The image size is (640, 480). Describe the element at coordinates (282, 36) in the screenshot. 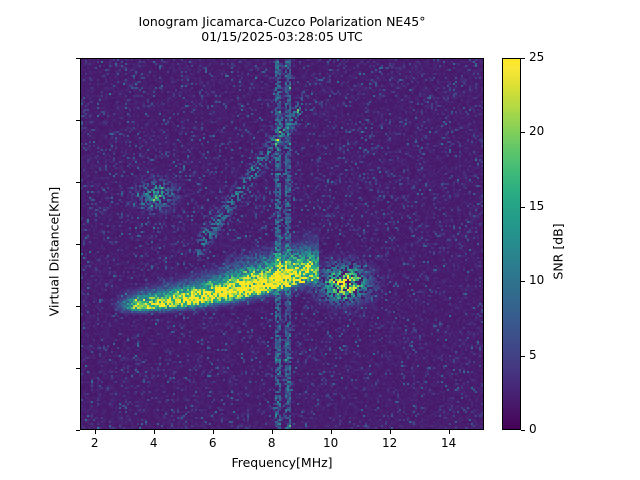

I see `title-line-2: 01/15/2025-03:28:05 UTC` at that location.